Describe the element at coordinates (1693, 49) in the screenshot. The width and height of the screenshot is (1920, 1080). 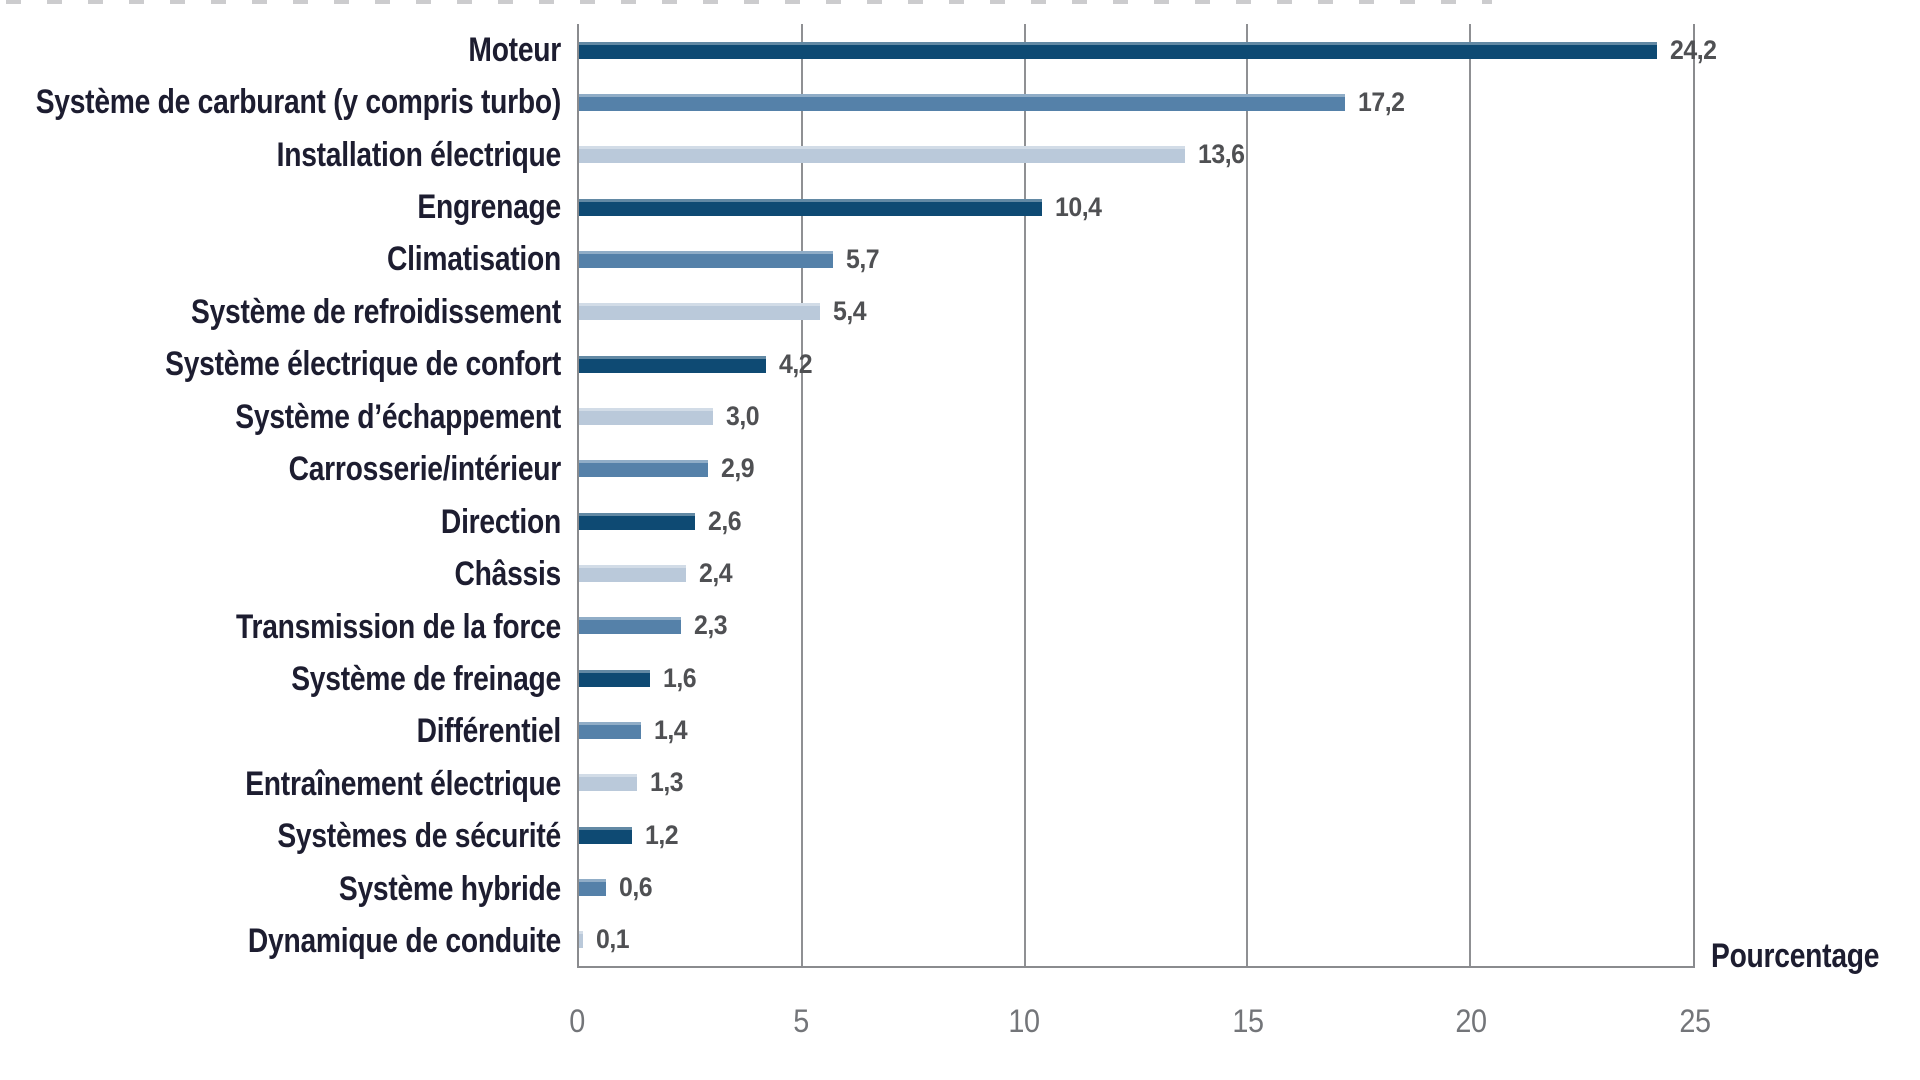
I see `value-label: 24,2` at that location.